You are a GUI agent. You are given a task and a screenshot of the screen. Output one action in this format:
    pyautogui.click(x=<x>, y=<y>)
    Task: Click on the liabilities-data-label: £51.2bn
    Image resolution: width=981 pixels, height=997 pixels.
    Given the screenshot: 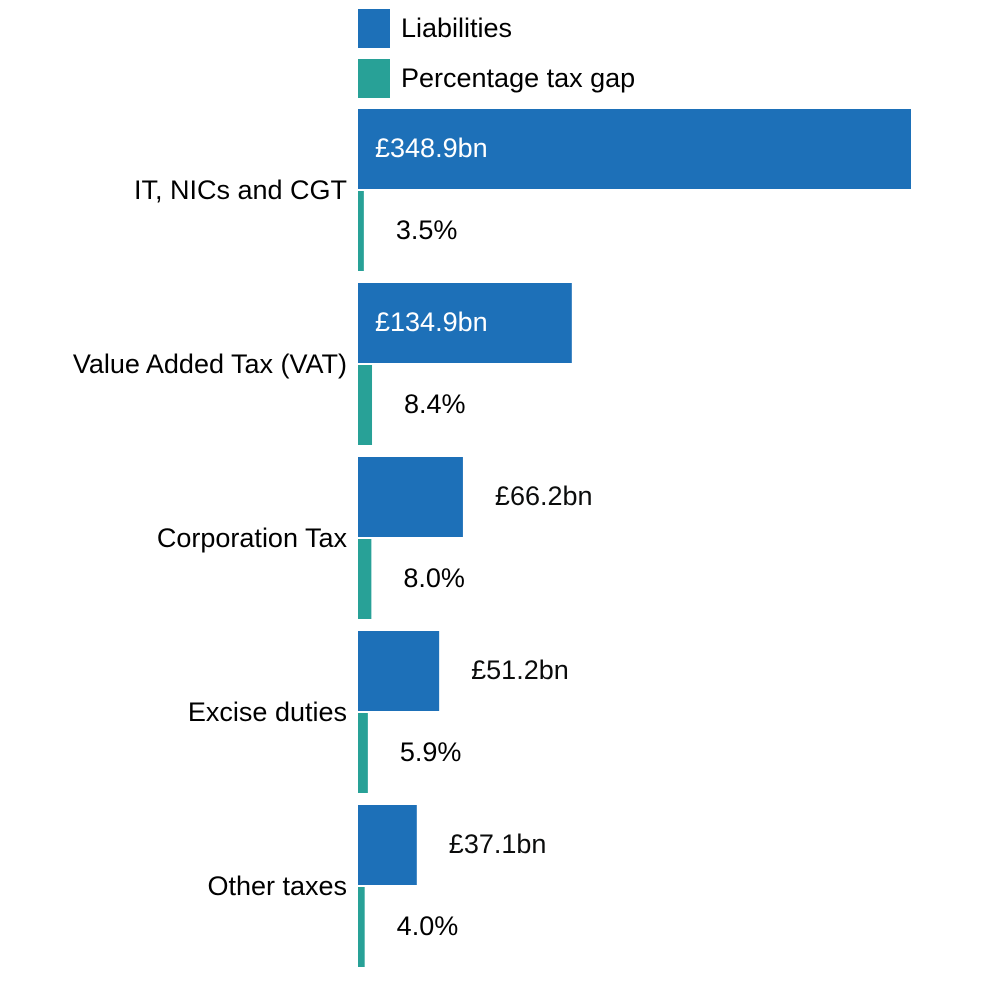 What is the action you would take?
    pyautogui.click(x=520, y=670)
    